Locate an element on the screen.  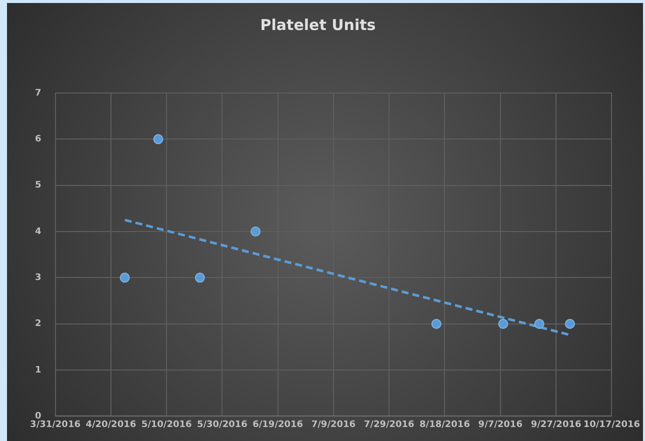
x-tick-label: 5/10/2016 is located at coordinates (166, 425).